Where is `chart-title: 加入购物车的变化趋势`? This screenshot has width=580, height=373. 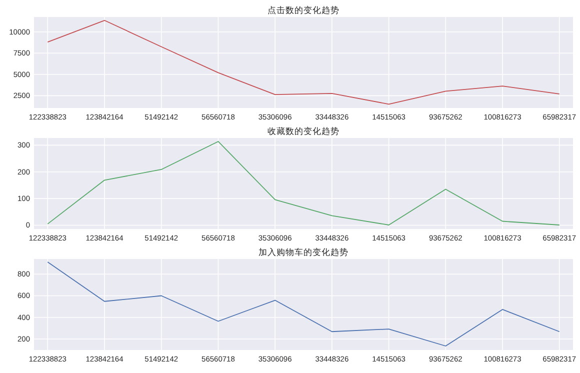
chart-title: 加入购物车的变化趋势 is located at coordinates (303, 252).